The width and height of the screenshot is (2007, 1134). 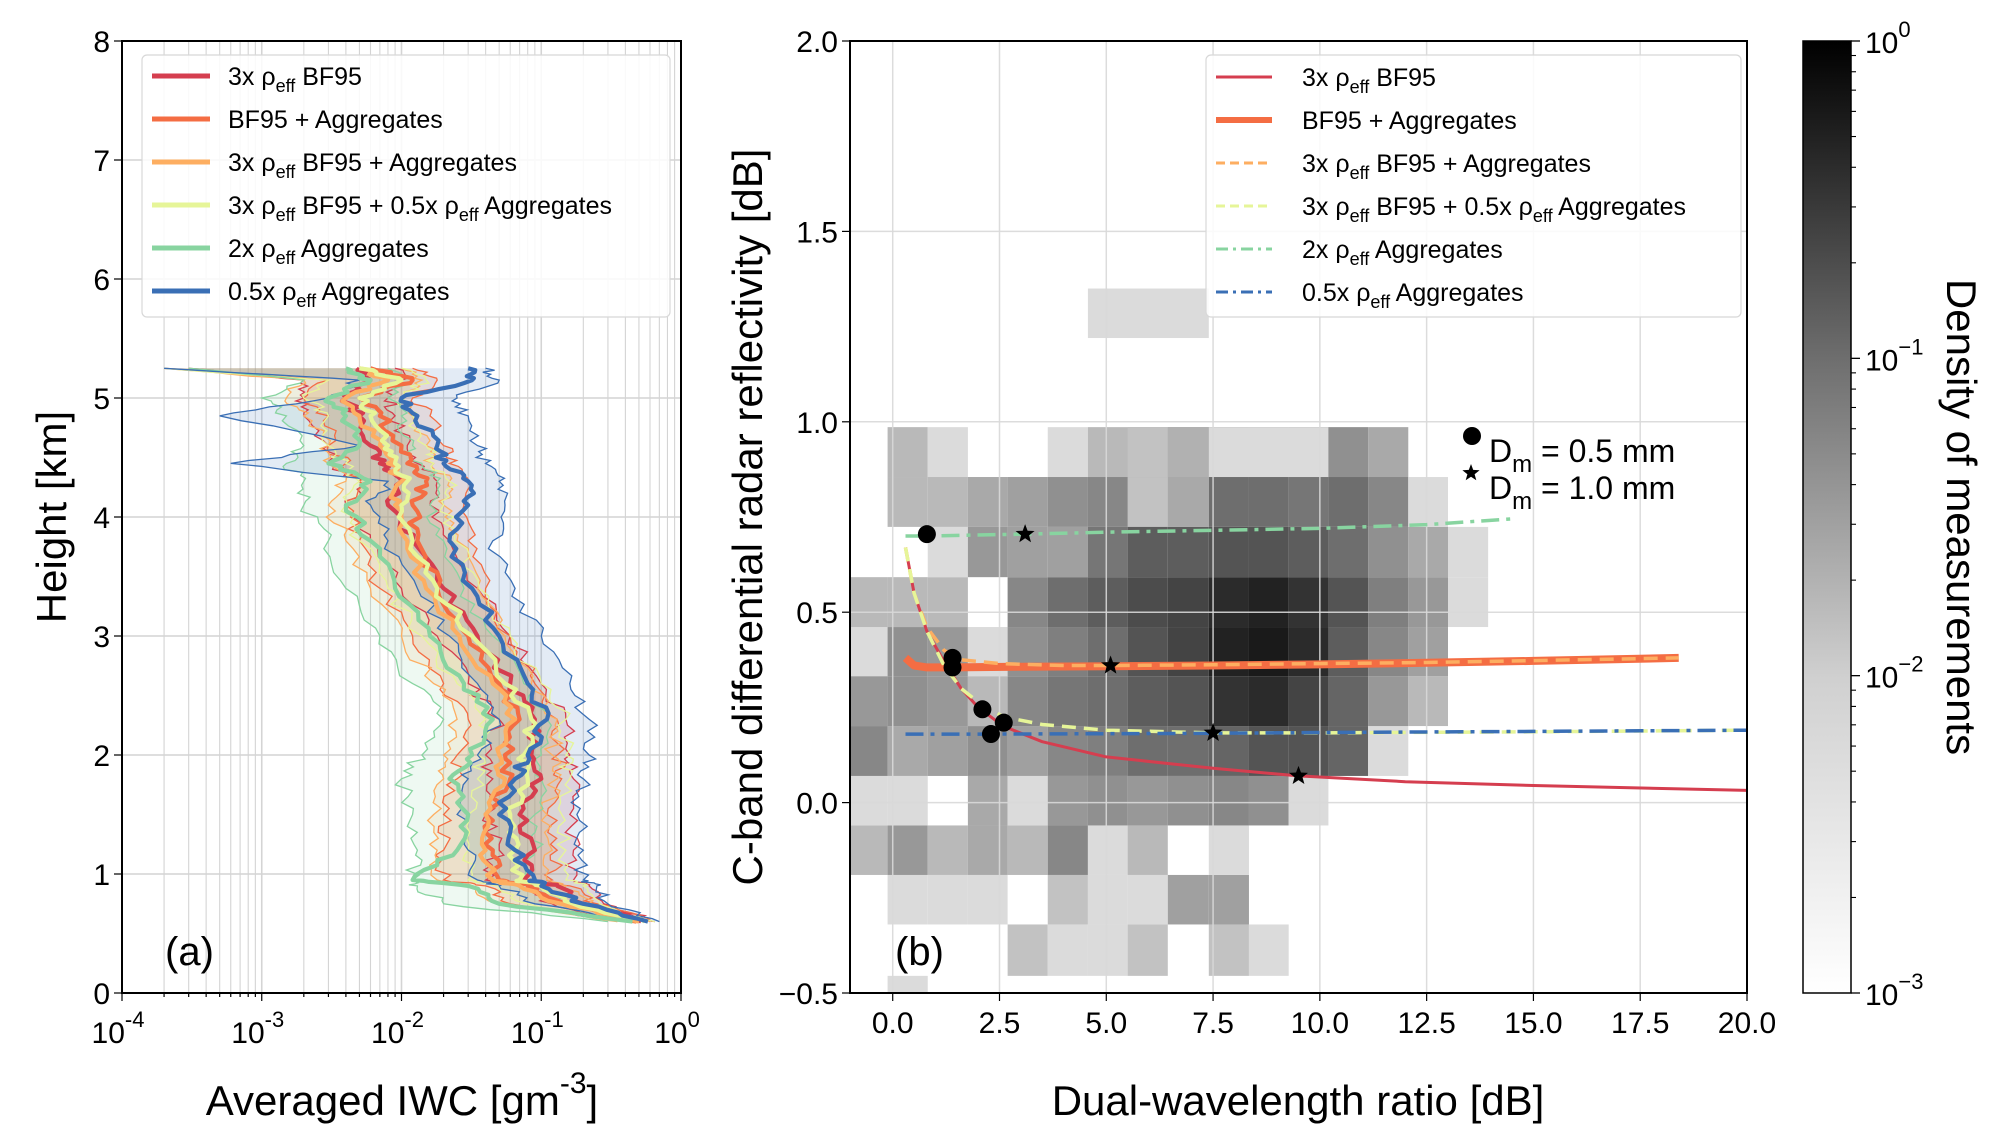 What do you see at coordinates (1961, 517) in the screenshot?
I see `colorbar-title: Density of measurements` at bounding box center [1961, 517].